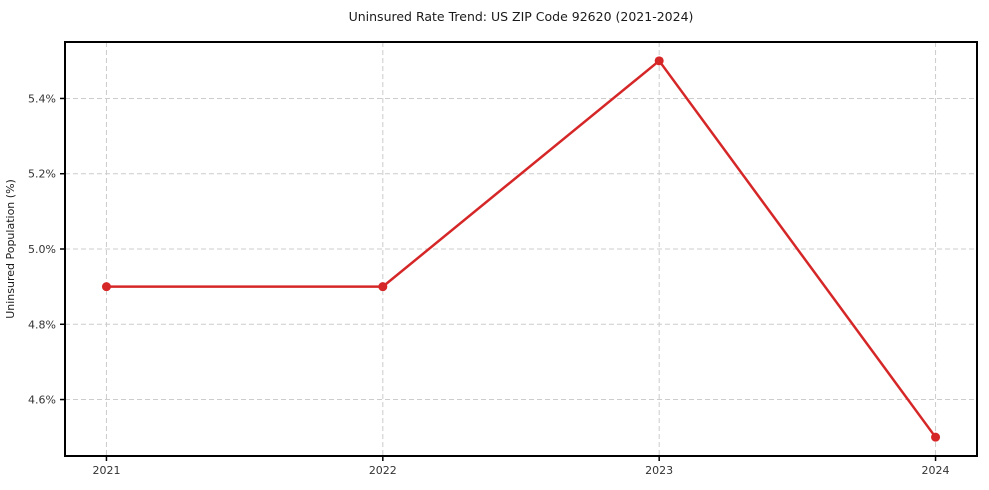  I want to click on x-tick-label: 2023, so click(659, 470).